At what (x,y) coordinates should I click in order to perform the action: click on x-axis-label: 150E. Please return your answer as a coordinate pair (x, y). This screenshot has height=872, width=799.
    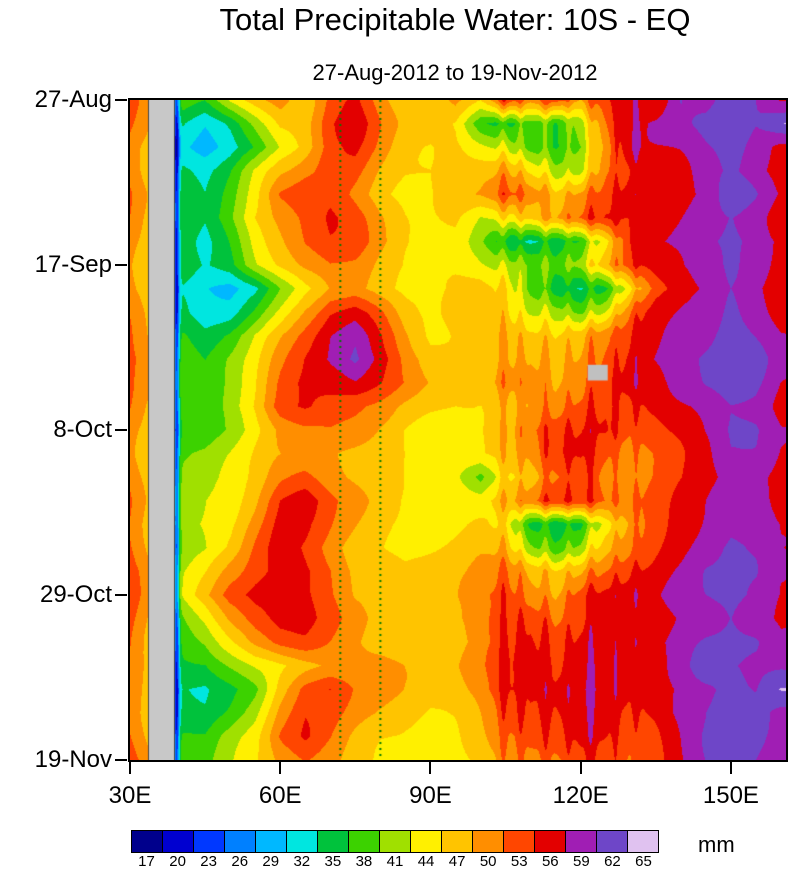
    Looking at the image, I should click on (730, 795).